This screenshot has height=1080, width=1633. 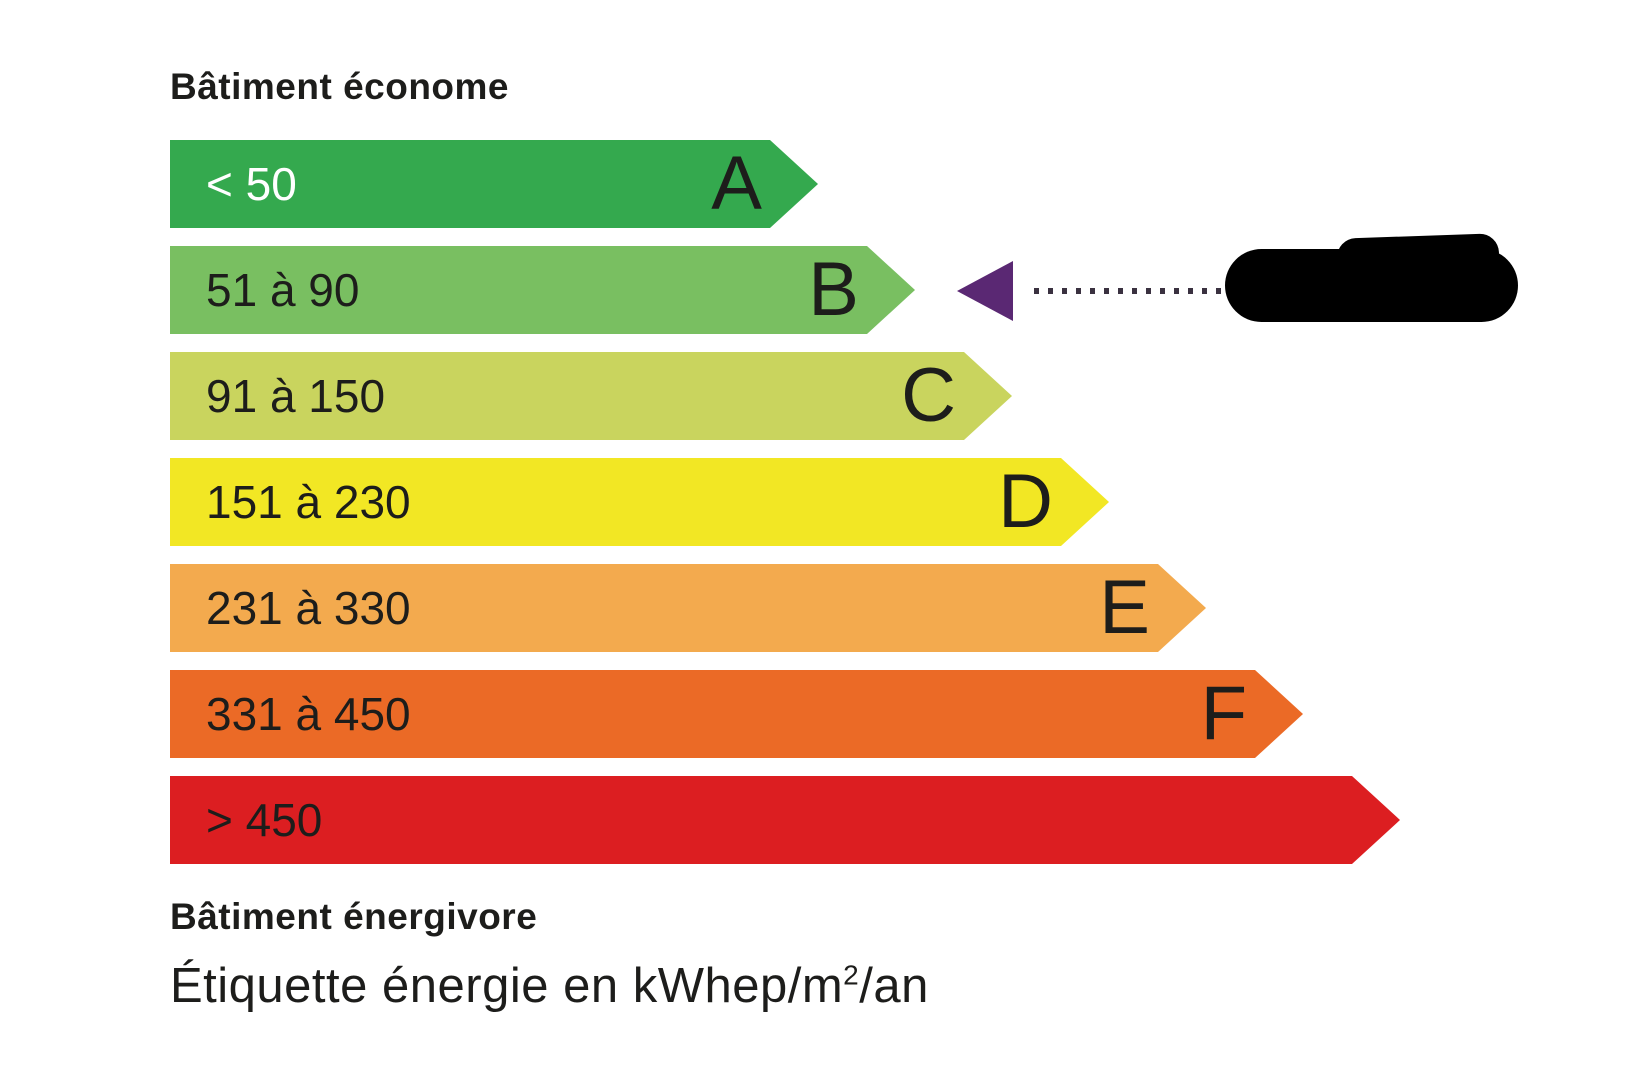 I want to click on dotted-leader-line, so click(x=1129, y=291).